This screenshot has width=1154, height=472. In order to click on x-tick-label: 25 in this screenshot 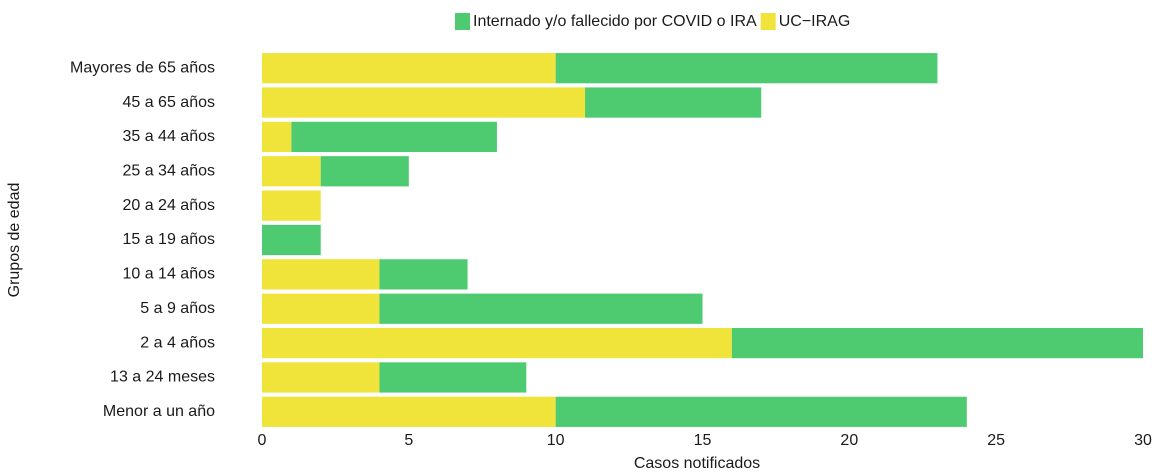, I will do `click(996, 440)`.